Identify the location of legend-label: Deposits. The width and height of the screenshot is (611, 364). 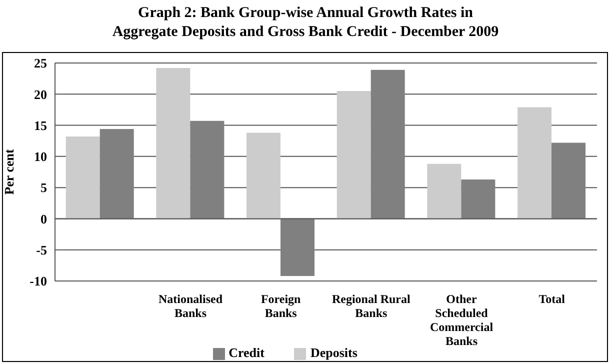
(334, 352).